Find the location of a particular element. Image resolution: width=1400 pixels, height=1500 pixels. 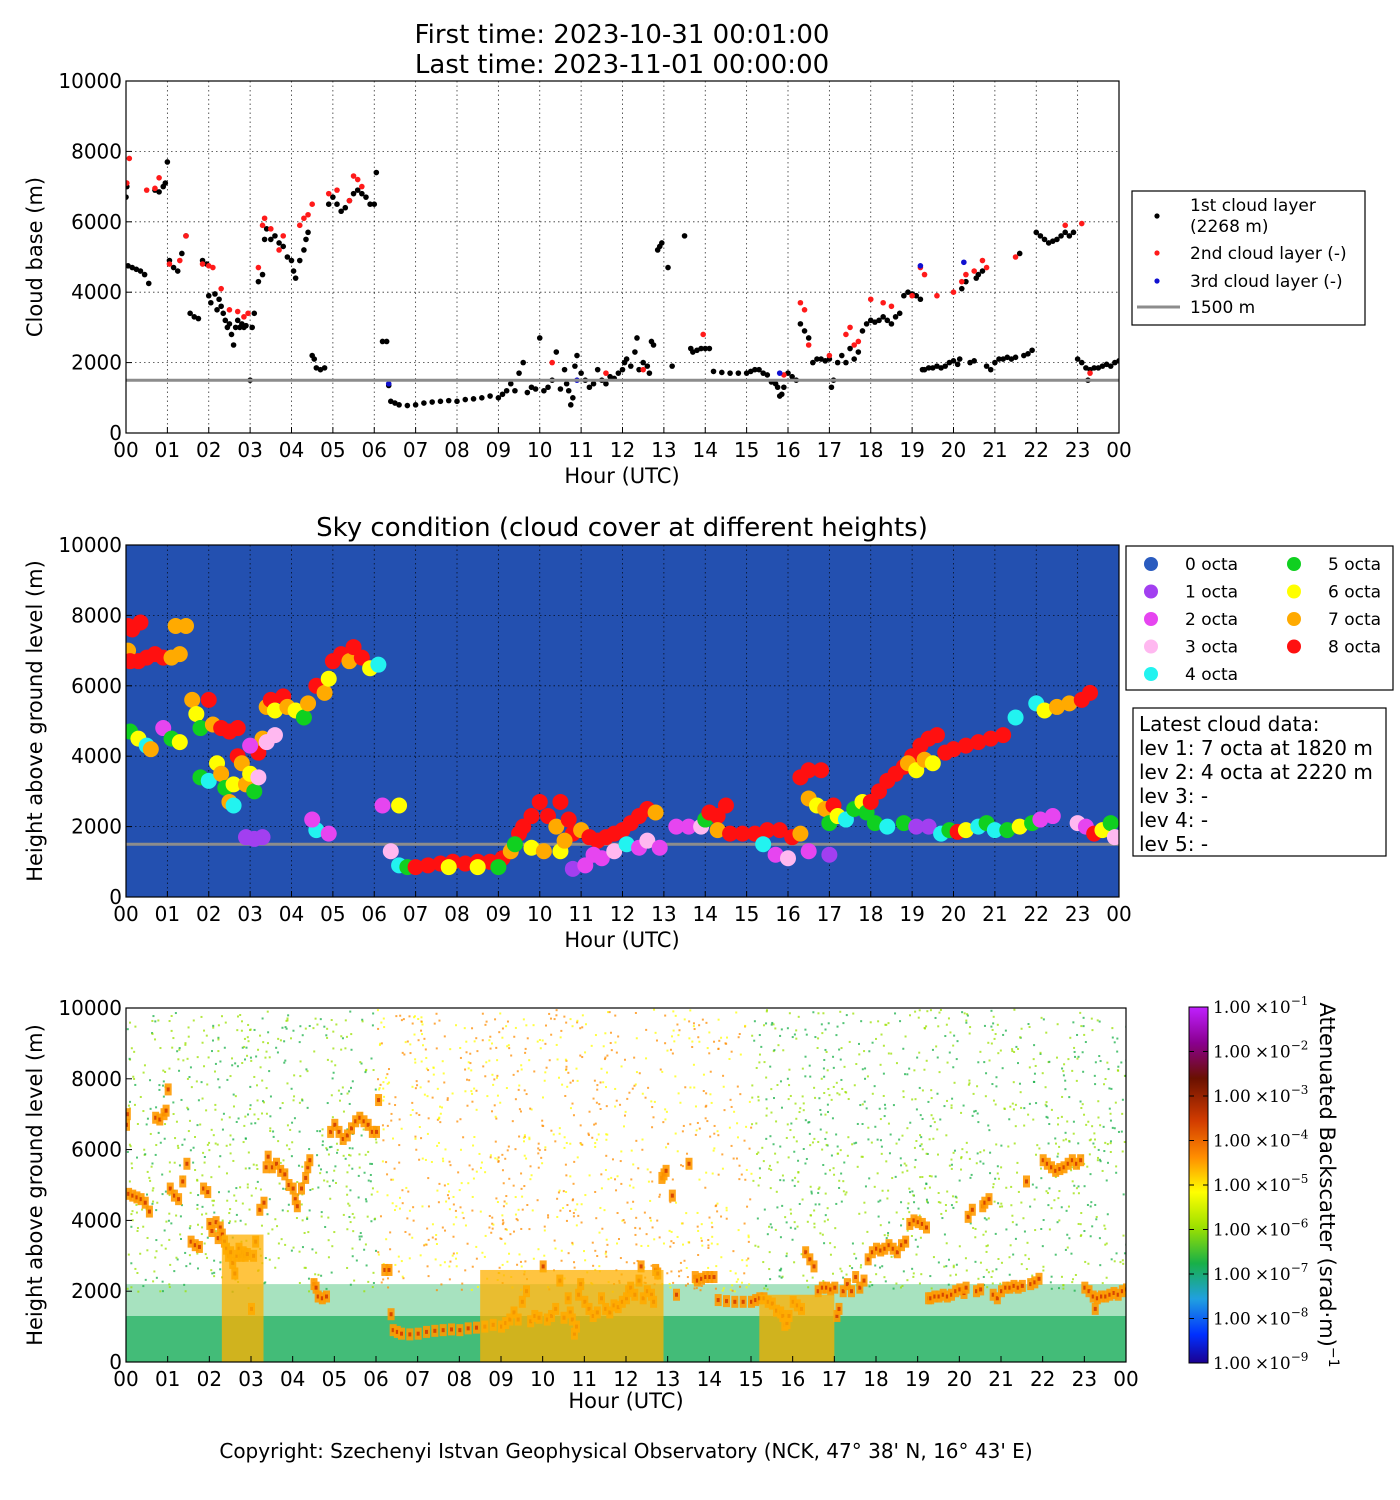

y-tick-label: 2000 is located at coordinates (96, 827).